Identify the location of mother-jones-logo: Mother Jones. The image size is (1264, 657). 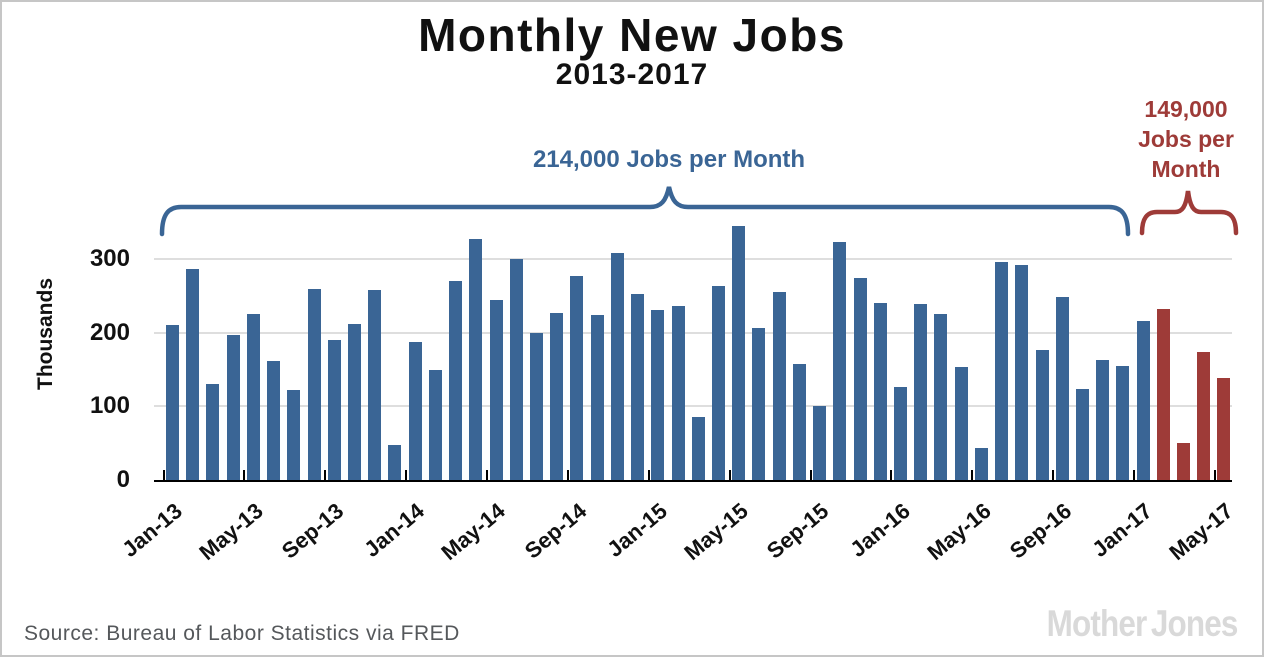
(1143, 623).